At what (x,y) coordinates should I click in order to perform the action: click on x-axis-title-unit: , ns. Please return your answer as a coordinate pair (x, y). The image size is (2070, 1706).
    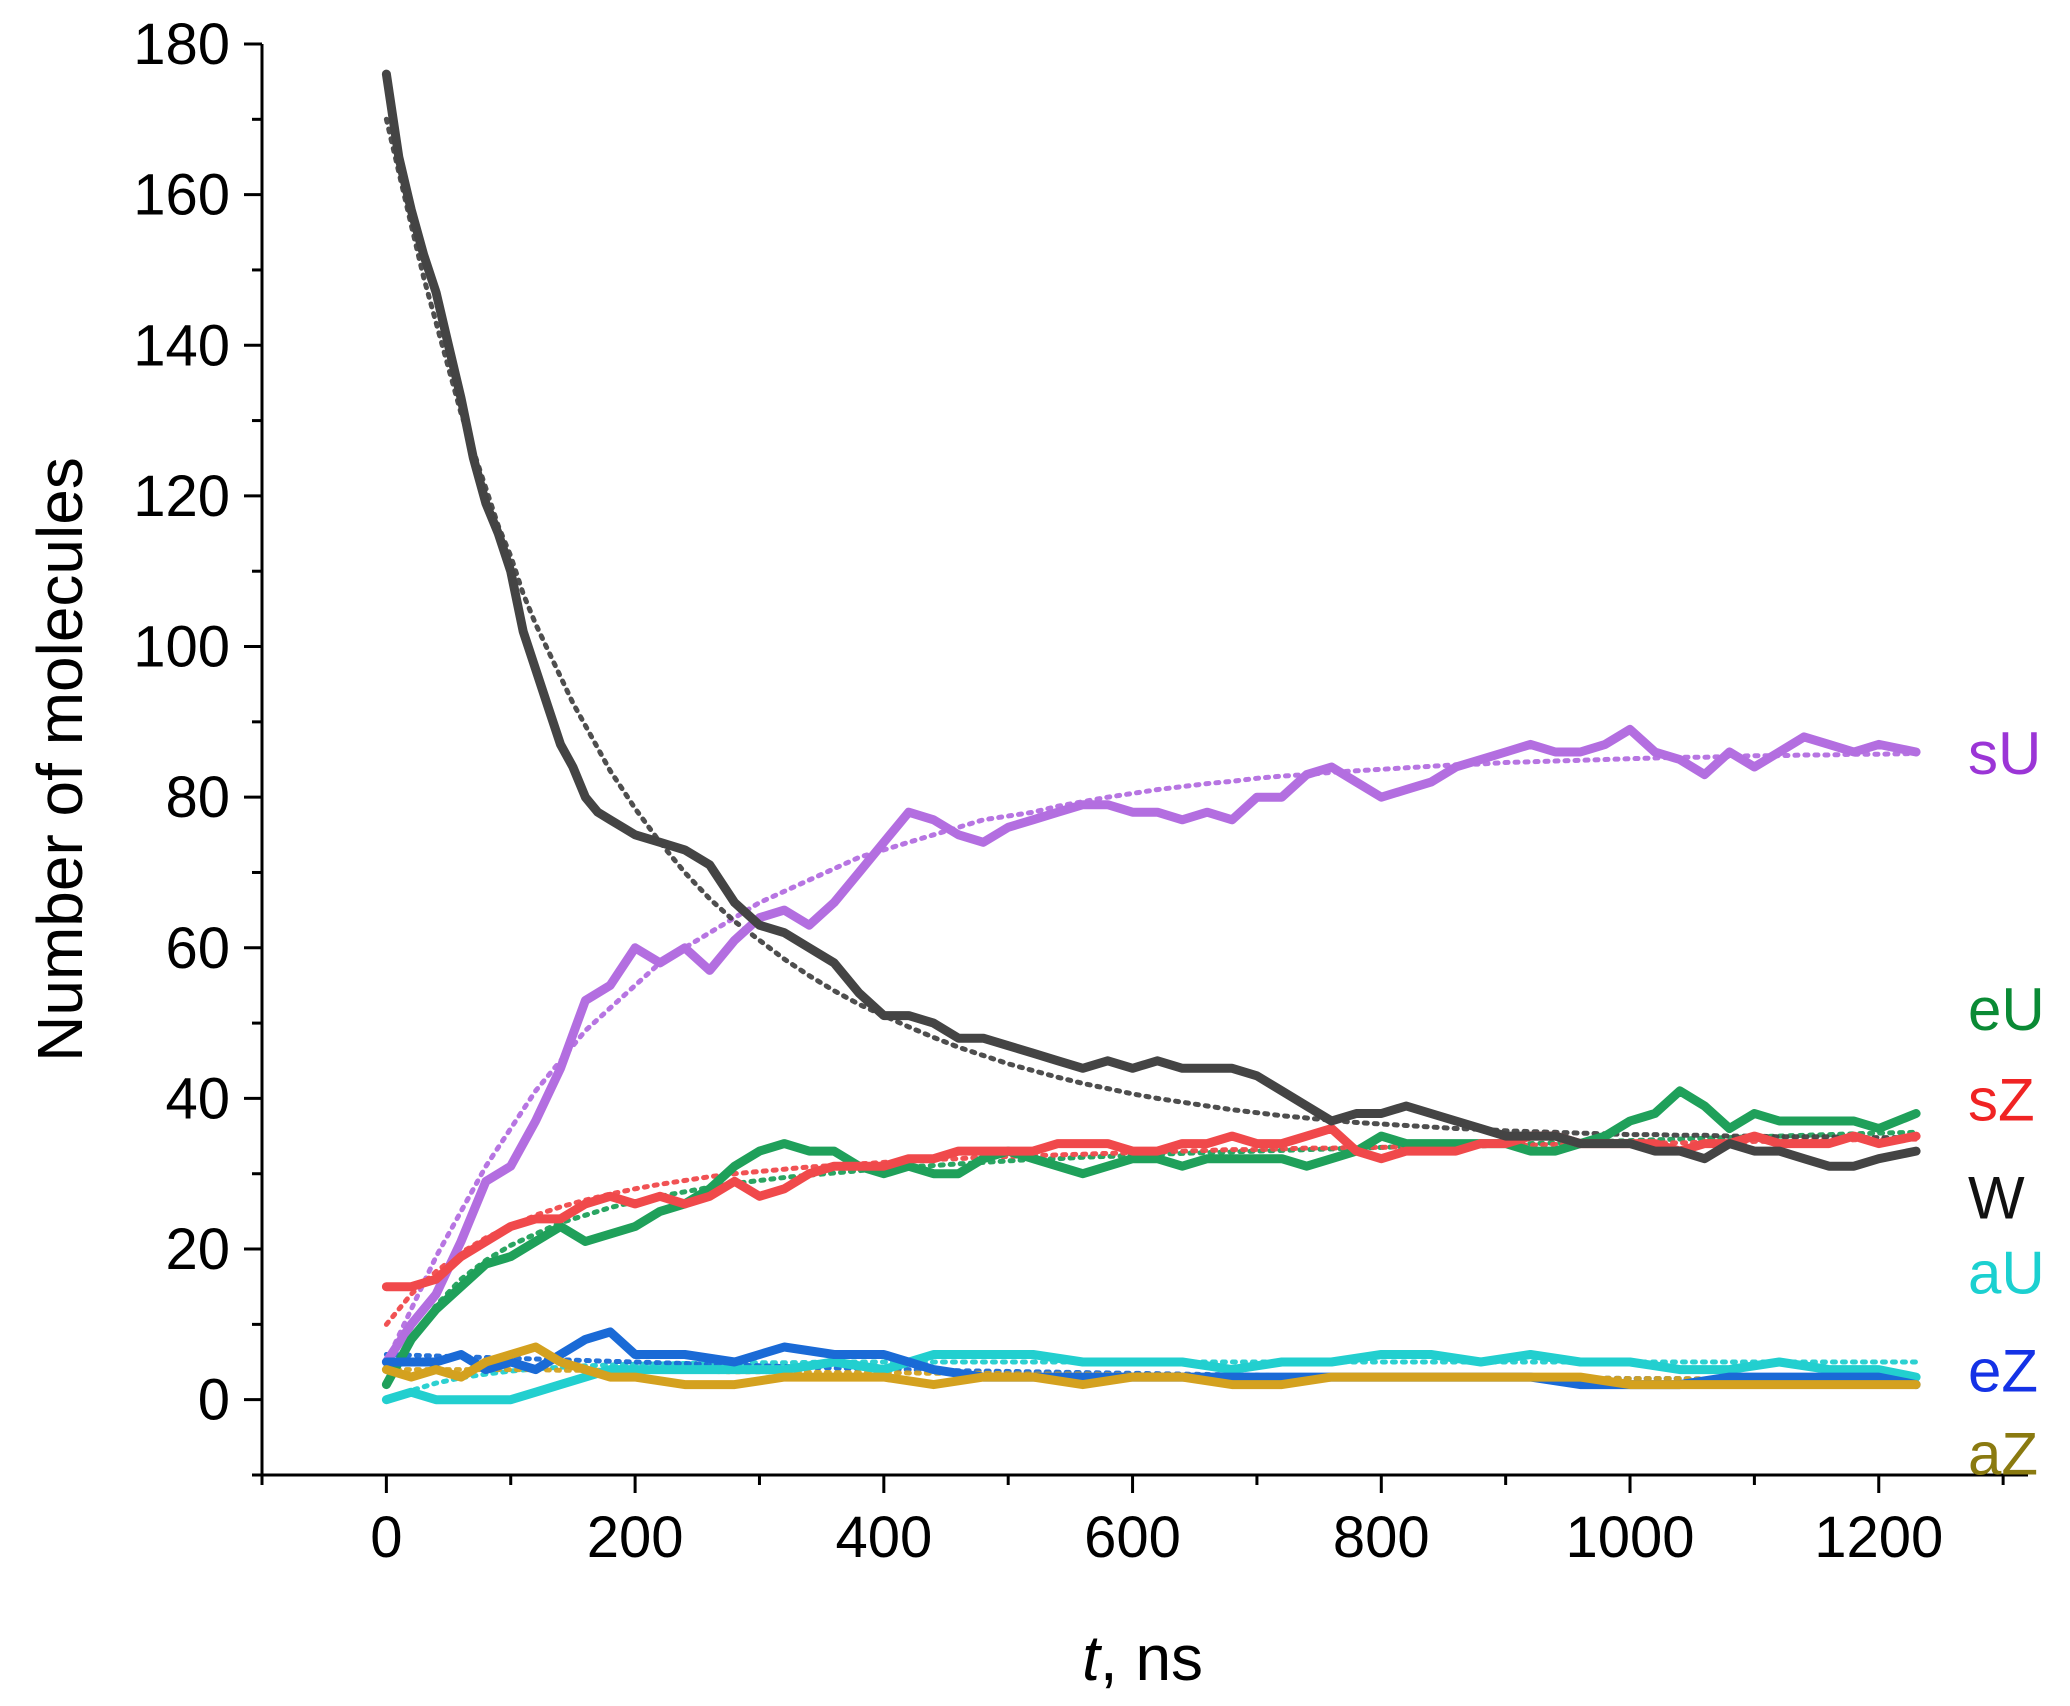
    Looking at the image, I should click on (1151, 1658).